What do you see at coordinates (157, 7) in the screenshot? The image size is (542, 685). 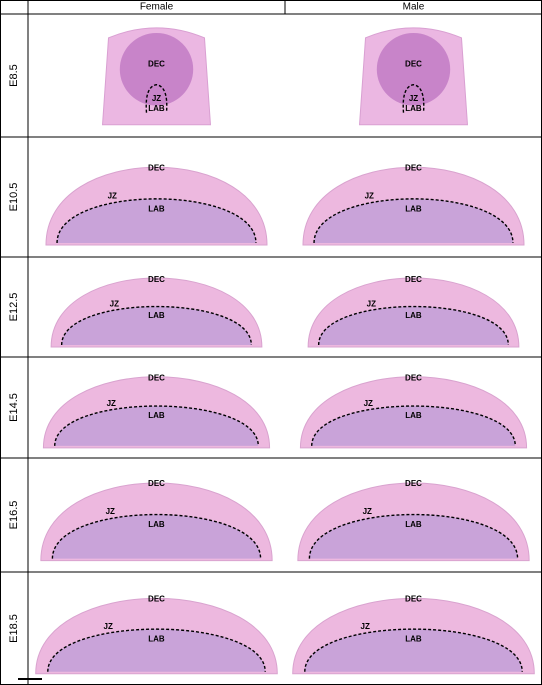 I see `column-header: Female` at bounding box center [157, 7].